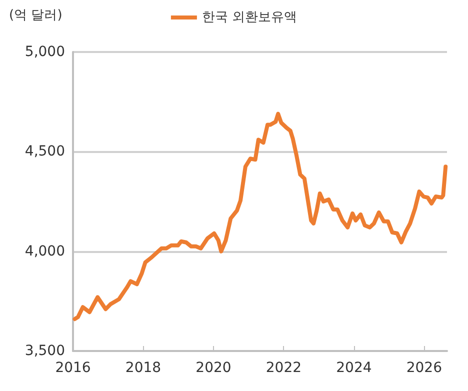  I want to click on x-tick-label: 2022, so click(284, 368).